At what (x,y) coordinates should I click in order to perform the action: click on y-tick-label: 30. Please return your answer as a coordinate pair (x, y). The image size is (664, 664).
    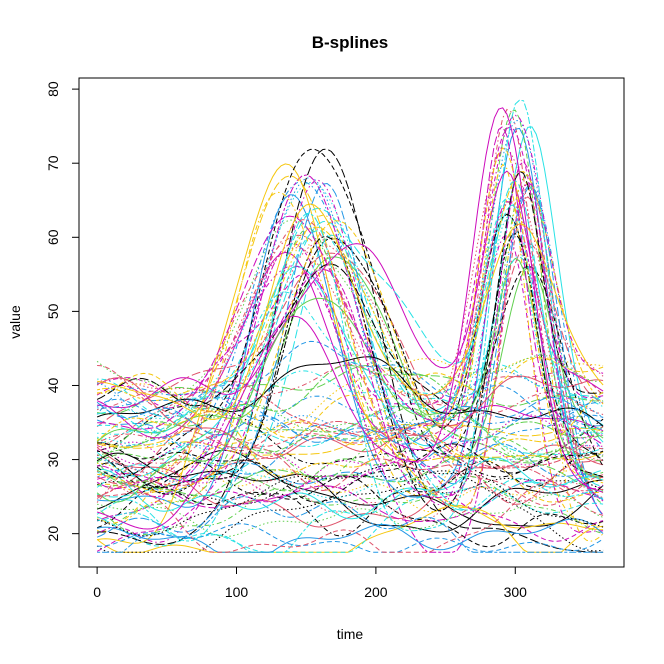
    Looking at the image, I should click on (53, 460).